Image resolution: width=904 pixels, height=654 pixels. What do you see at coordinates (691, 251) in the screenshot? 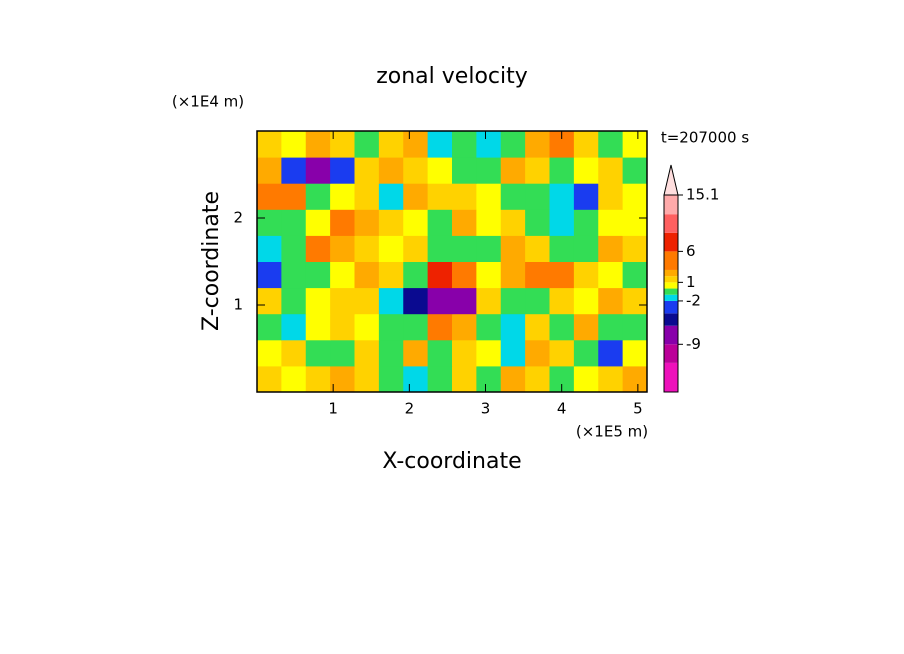
I see `colorbar-tick-label: 6` at bounding box center [691, 251].